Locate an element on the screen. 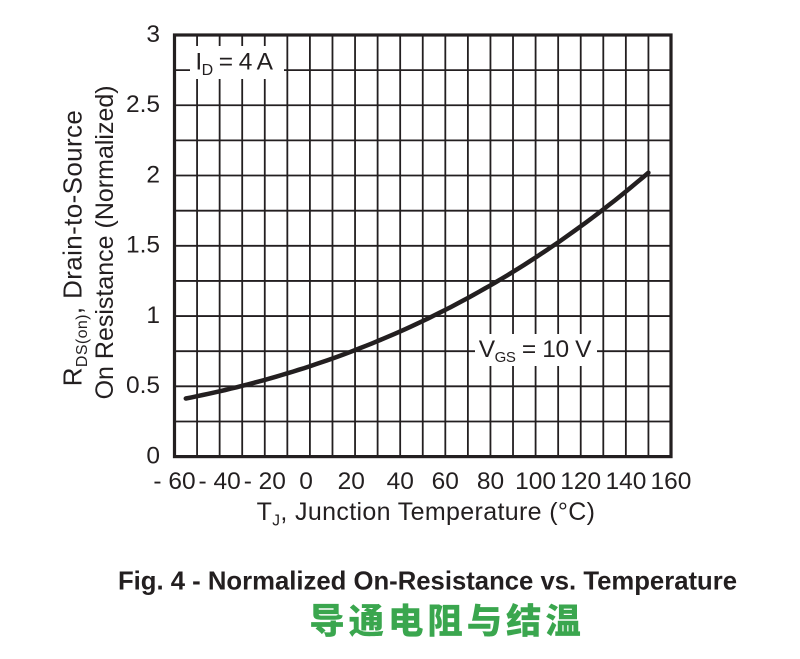 Image resolution: width=800 pixels, height=659 pixels. svg-text: 20 is located at coordinates (351, 481).